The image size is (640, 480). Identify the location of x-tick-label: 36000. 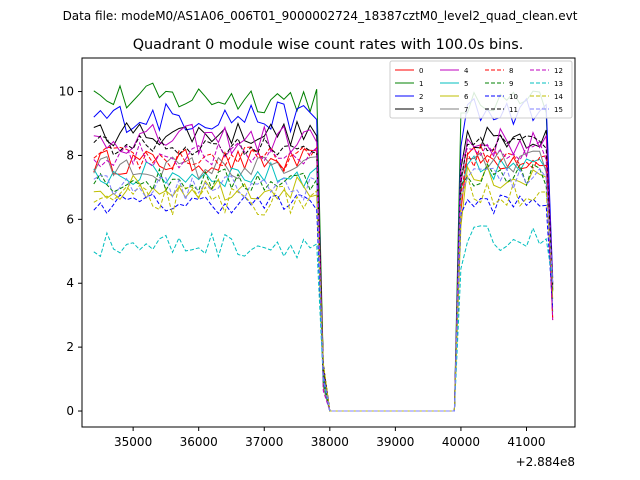
(199, 442).